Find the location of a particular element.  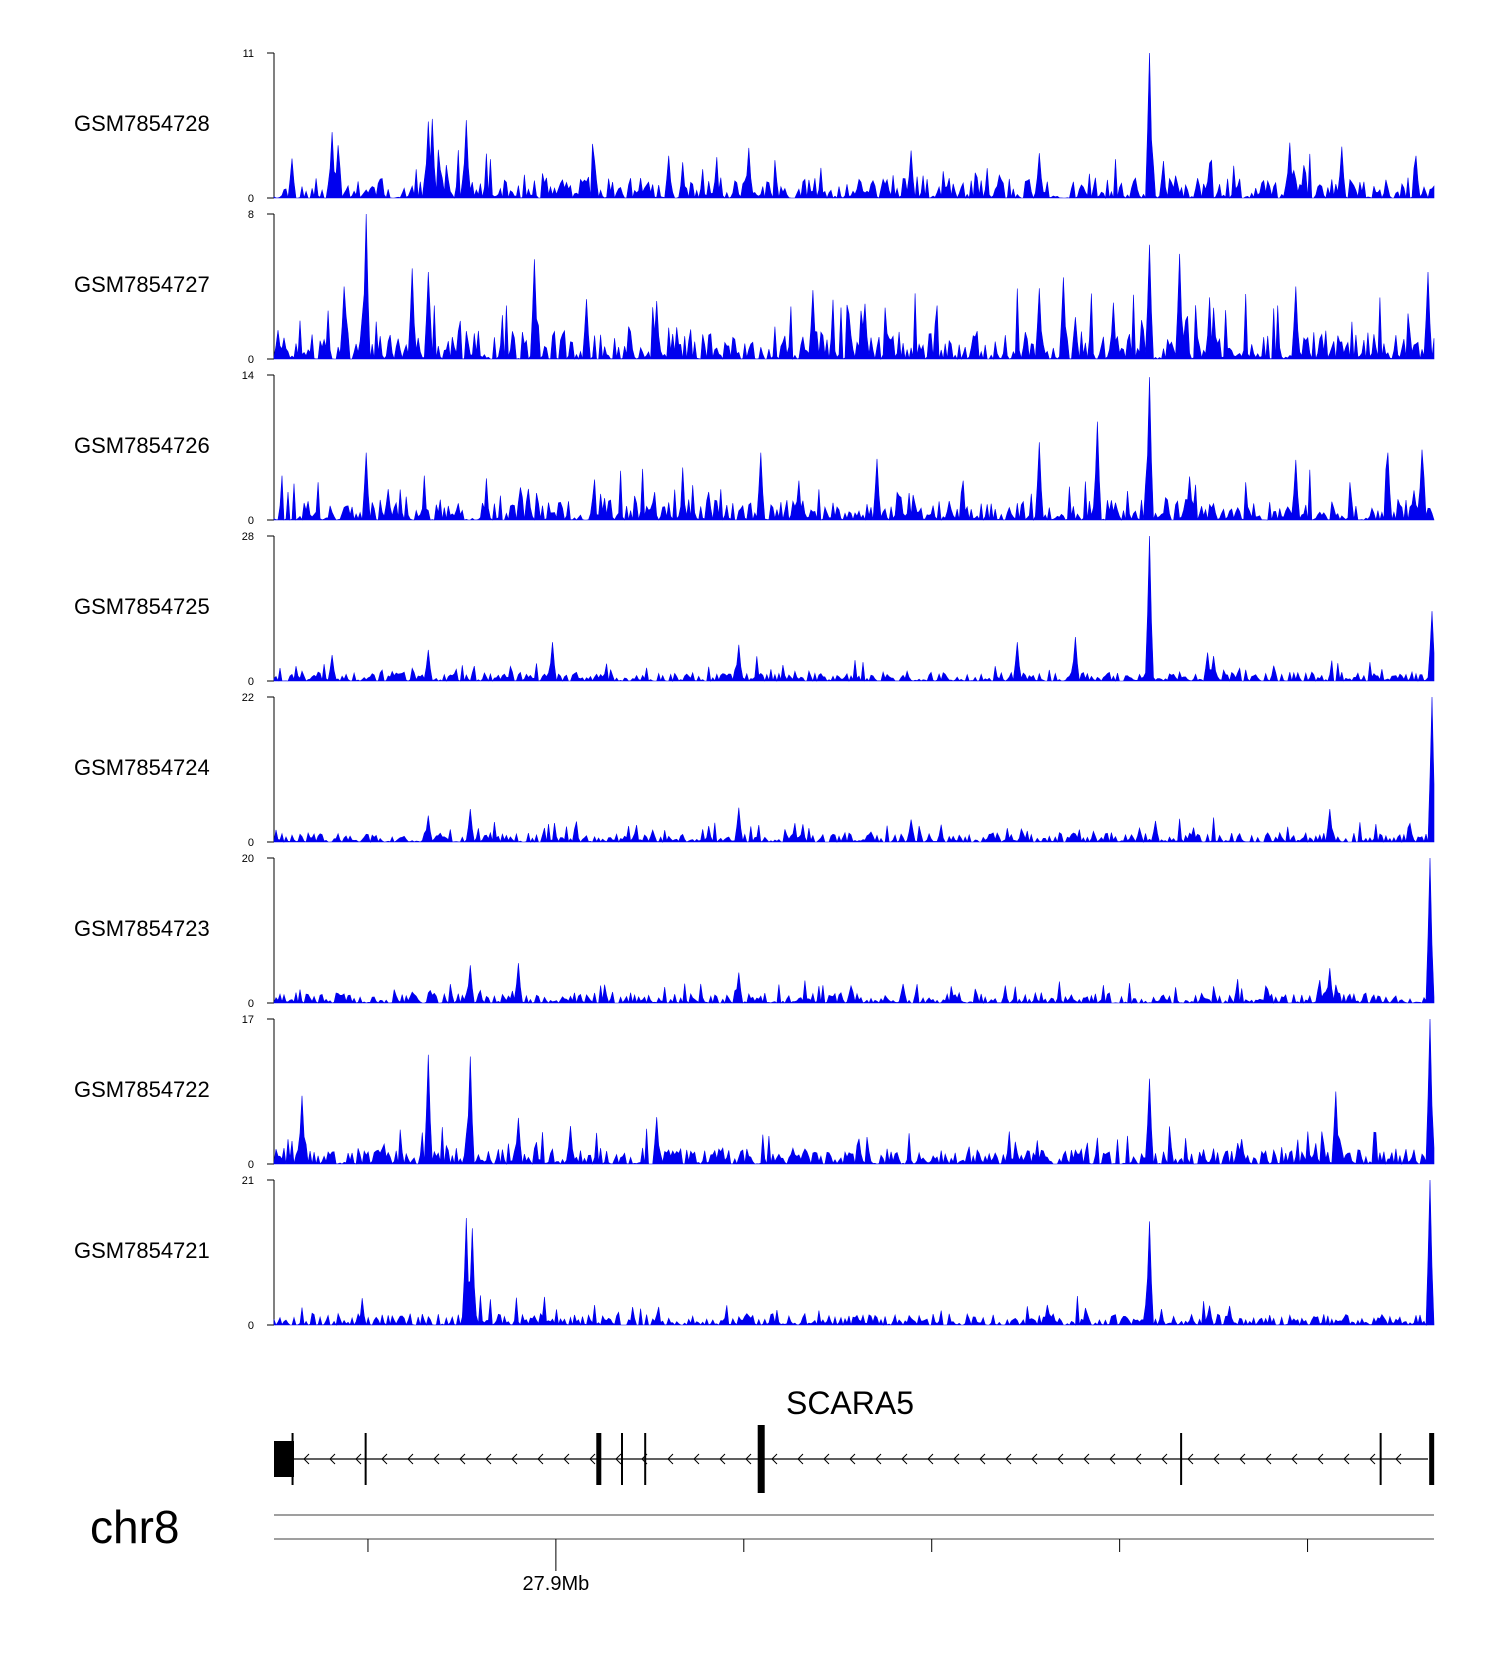

track-GSM7854722: GSM7854722 17 0 is located at coordinates (754, 1092).